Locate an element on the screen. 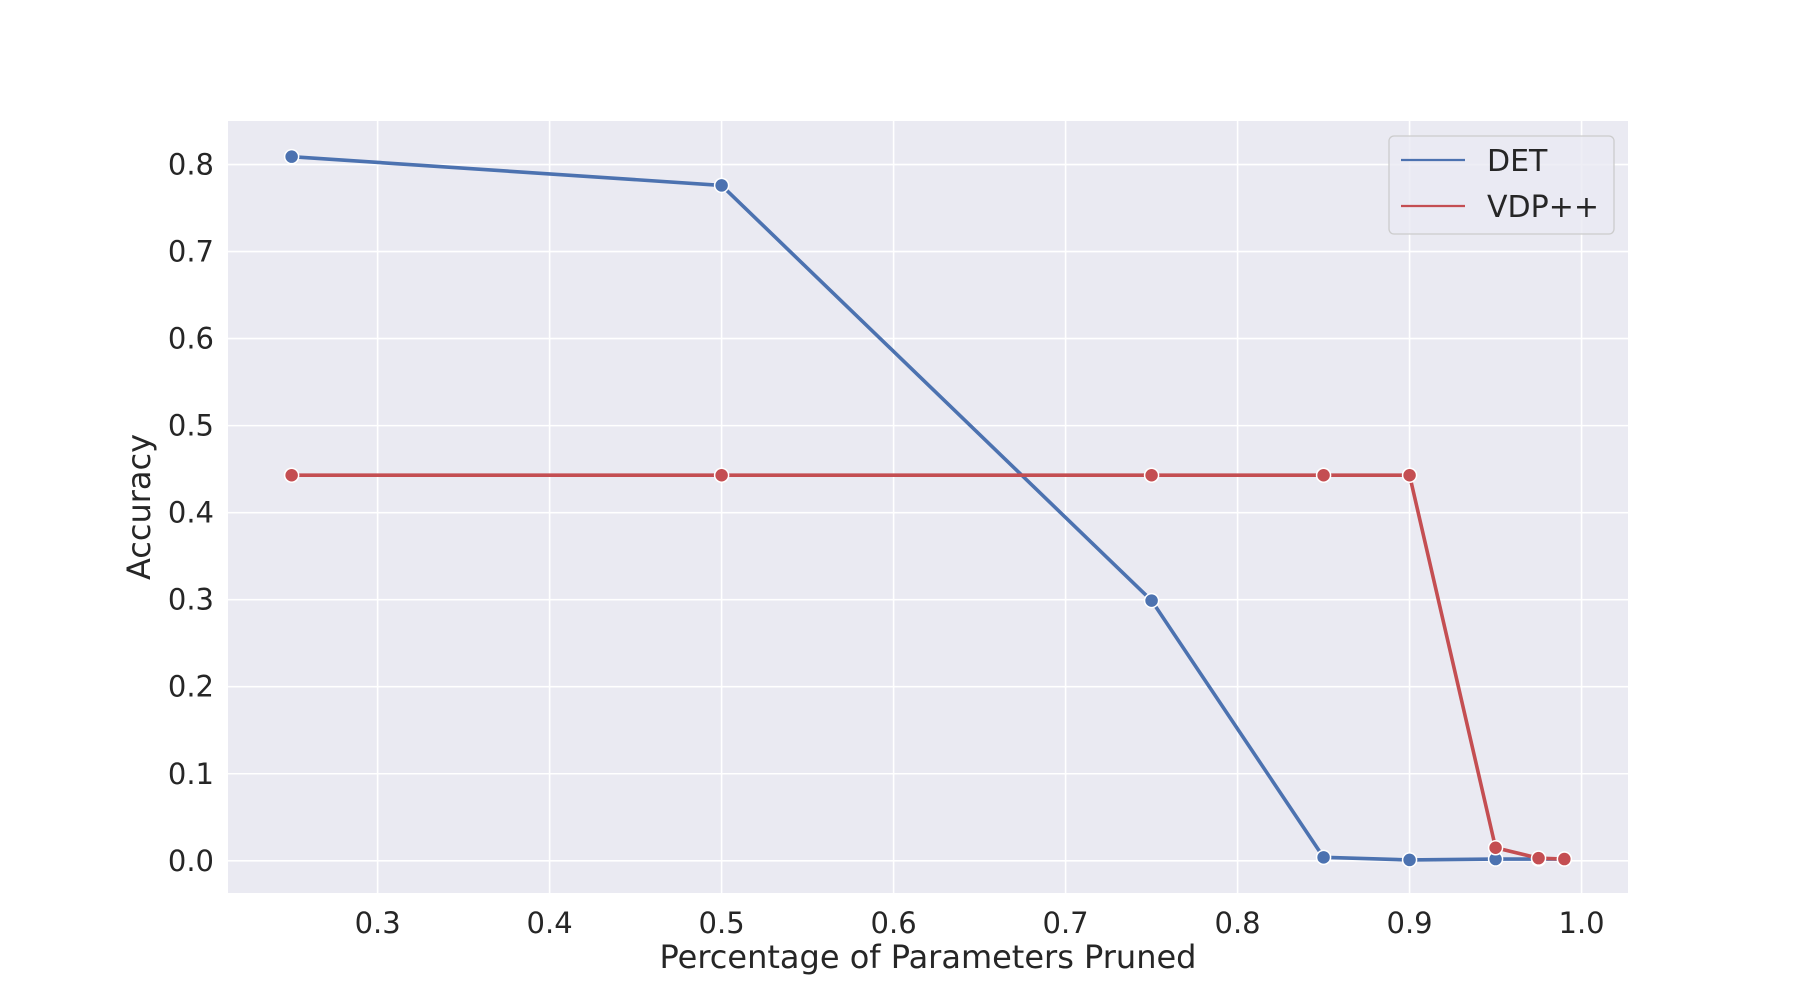 Image resolution: width=1800 pixels, height=1005 pixels. y-tick-label: 0.2 is located at coordinates (191, 687).